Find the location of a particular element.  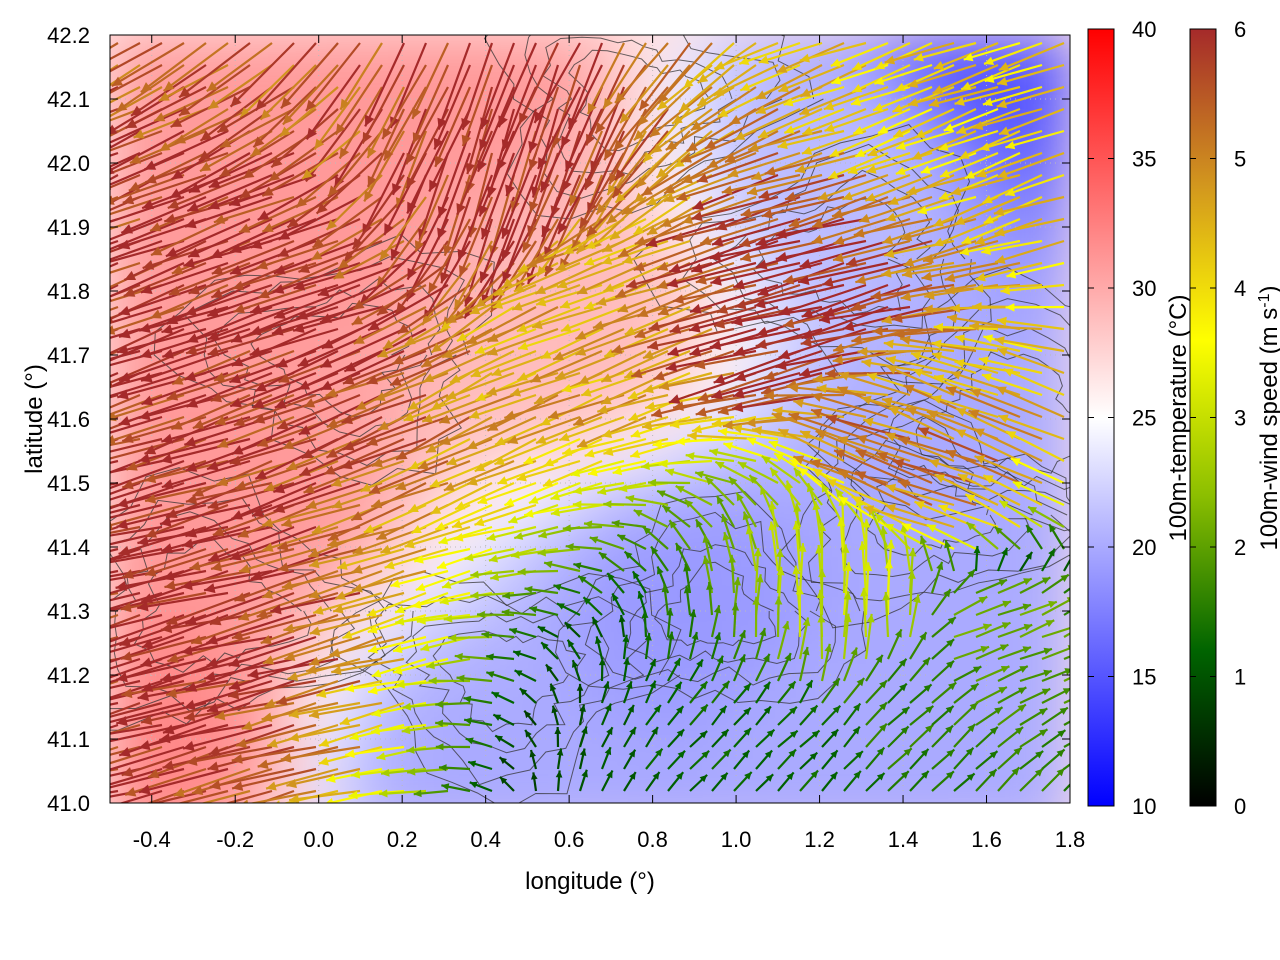

colorbar-tick-label: 5 is located at coordinates (1240, 159).